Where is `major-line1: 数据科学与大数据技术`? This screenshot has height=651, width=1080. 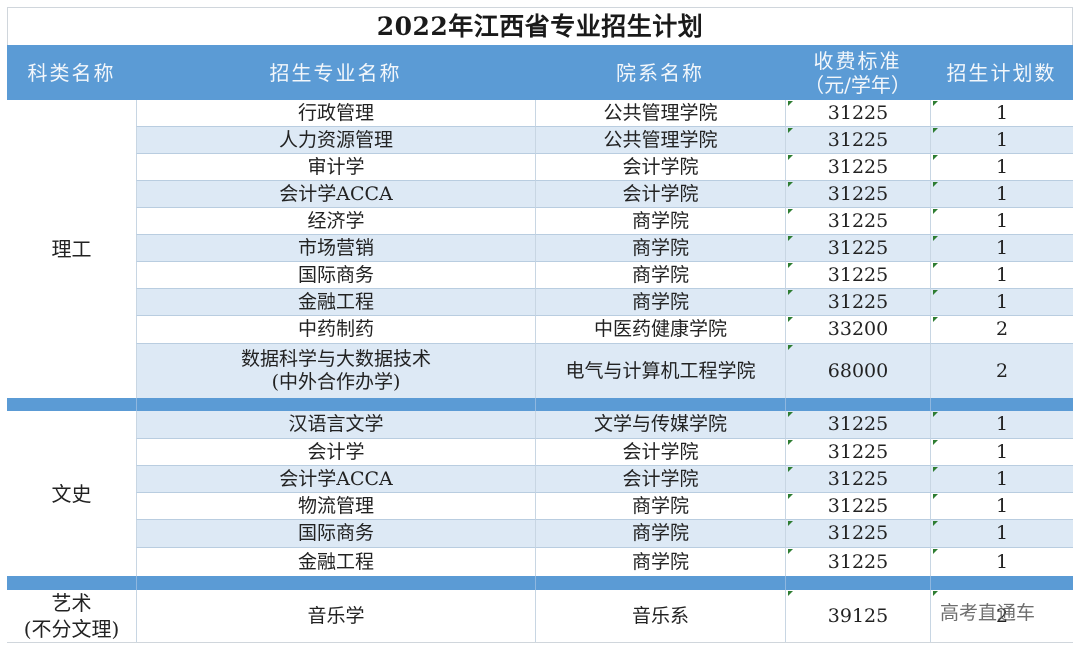
major-line1: 数据科学与大数据技术 is located at coordinates (335, 359).